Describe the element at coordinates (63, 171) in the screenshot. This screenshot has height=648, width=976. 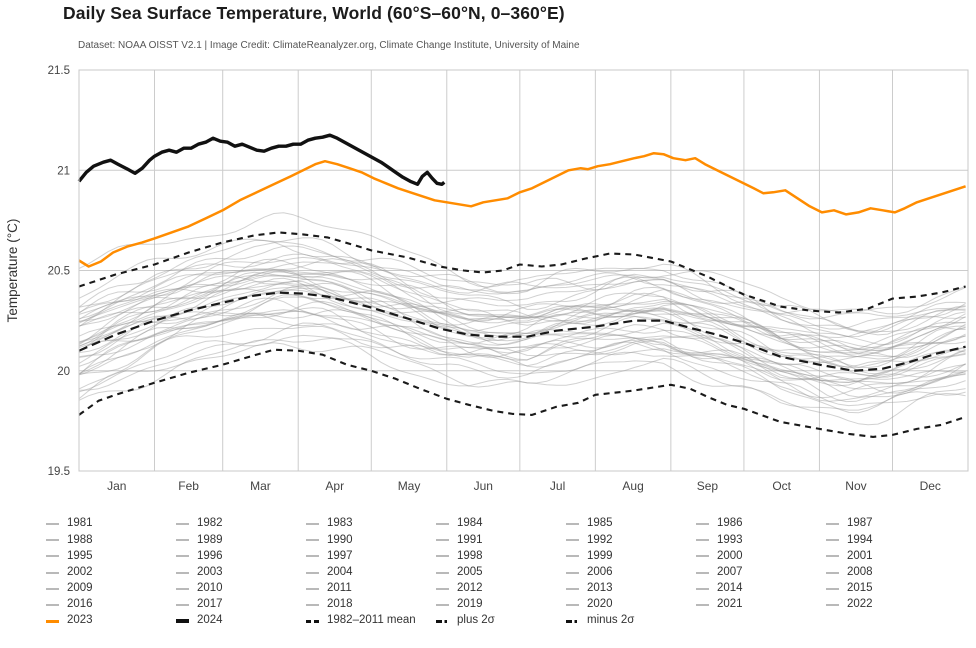
I see `y-tick-label: 21` at that location.